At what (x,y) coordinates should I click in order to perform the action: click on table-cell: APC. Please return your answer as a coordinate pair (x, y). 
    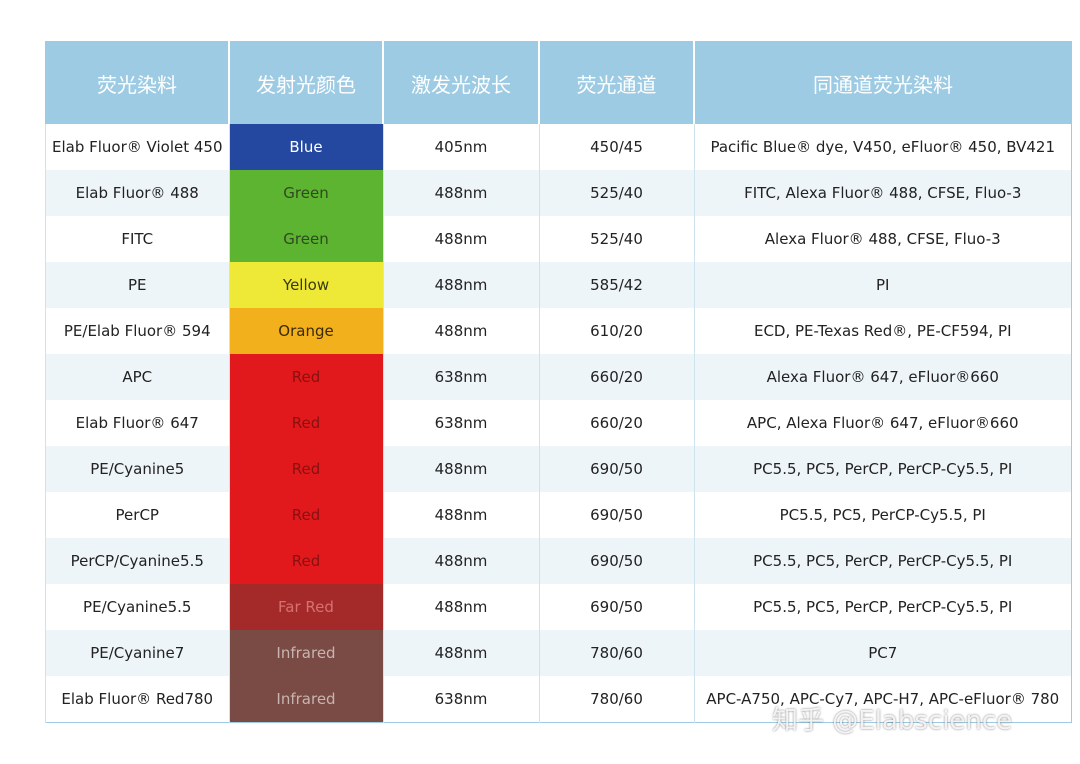
    Looking at the image, I should click on (137, 377).